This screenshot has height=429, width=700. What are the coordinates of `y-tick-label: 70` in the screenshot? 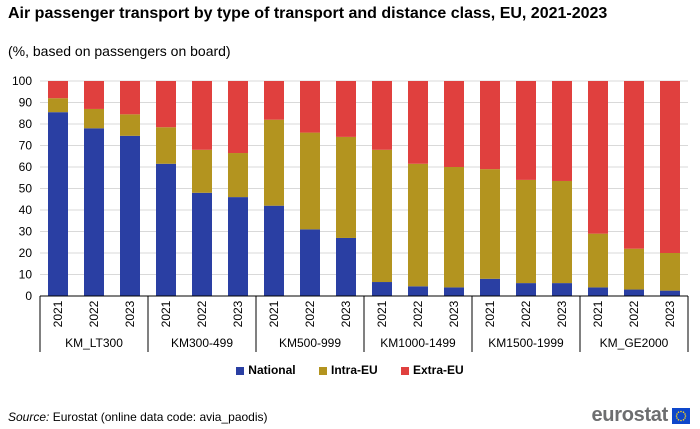 It's located at (26, 146).